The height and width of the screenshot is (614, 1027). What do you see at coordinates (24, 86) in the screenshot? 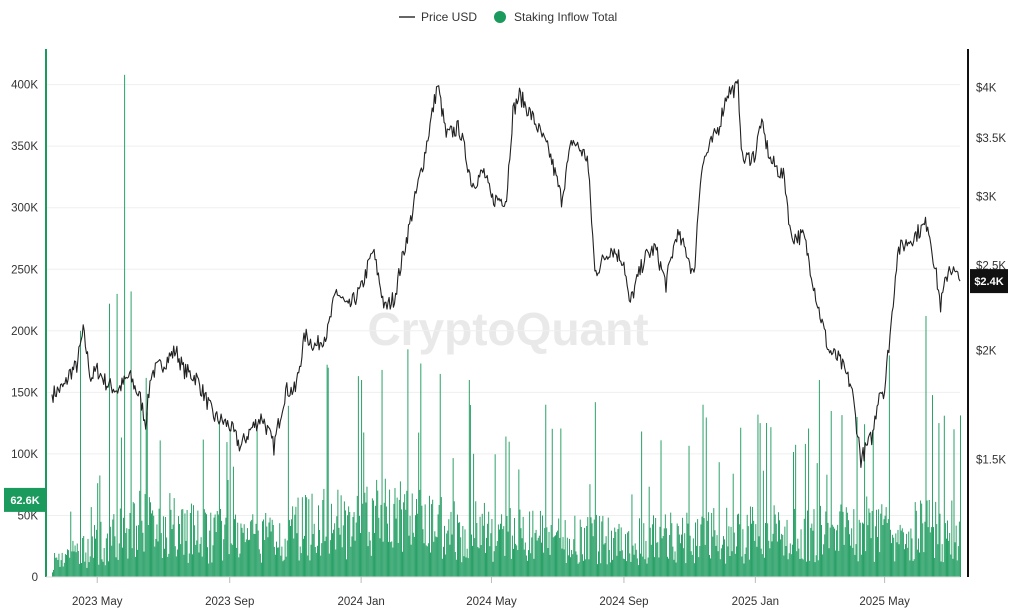
I see `left-tick-label: 400K` at bounding box center [24, 86].